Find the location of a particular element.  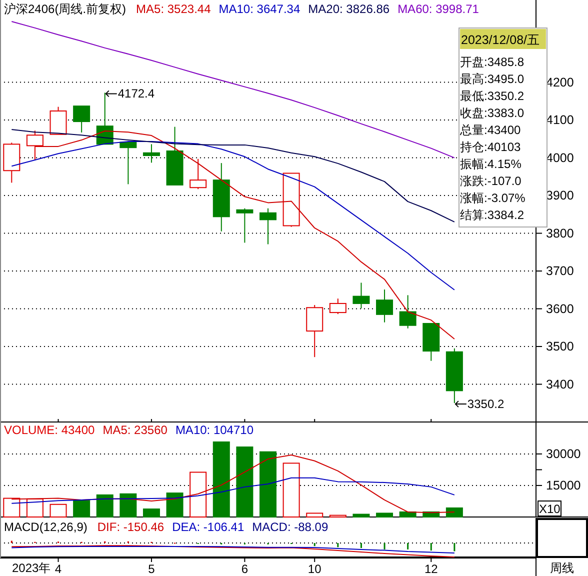

annotation: 开盘:3485.8 is located at coordinates (492, 62).